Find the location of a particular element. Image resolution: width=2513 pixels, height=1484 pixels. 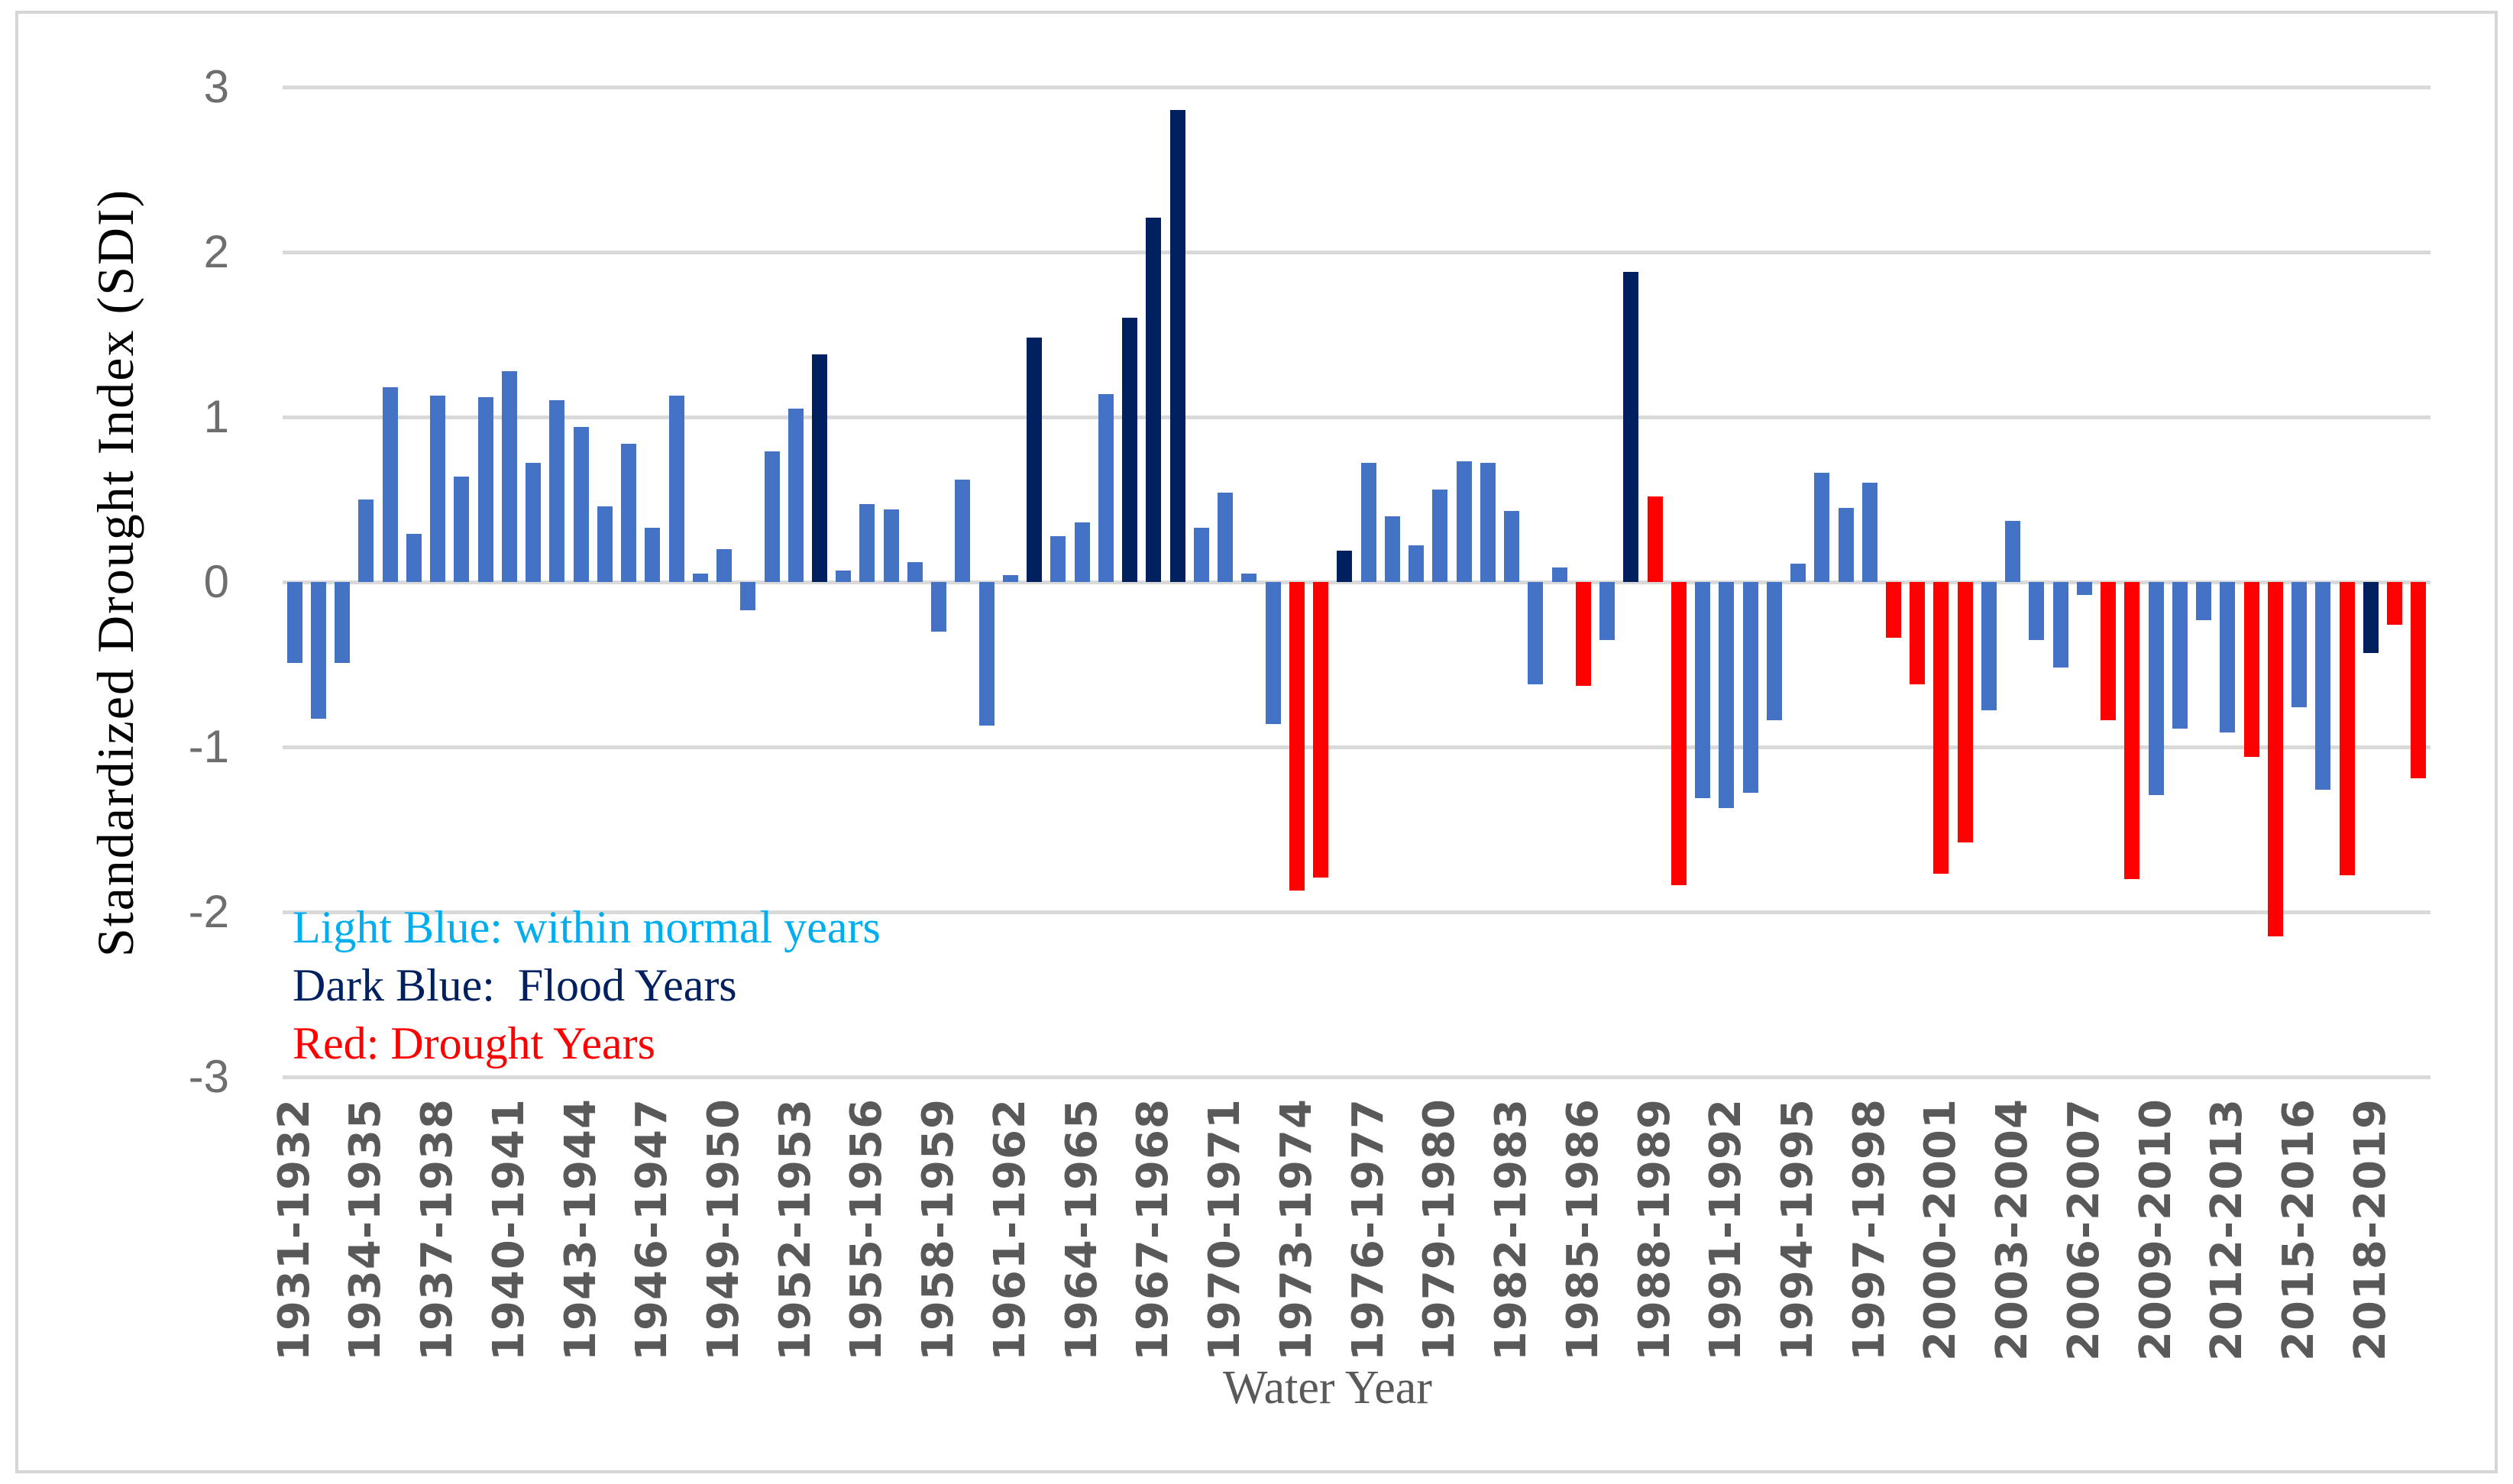

bar-1982-1983 is located at coordinates (1512, 546).